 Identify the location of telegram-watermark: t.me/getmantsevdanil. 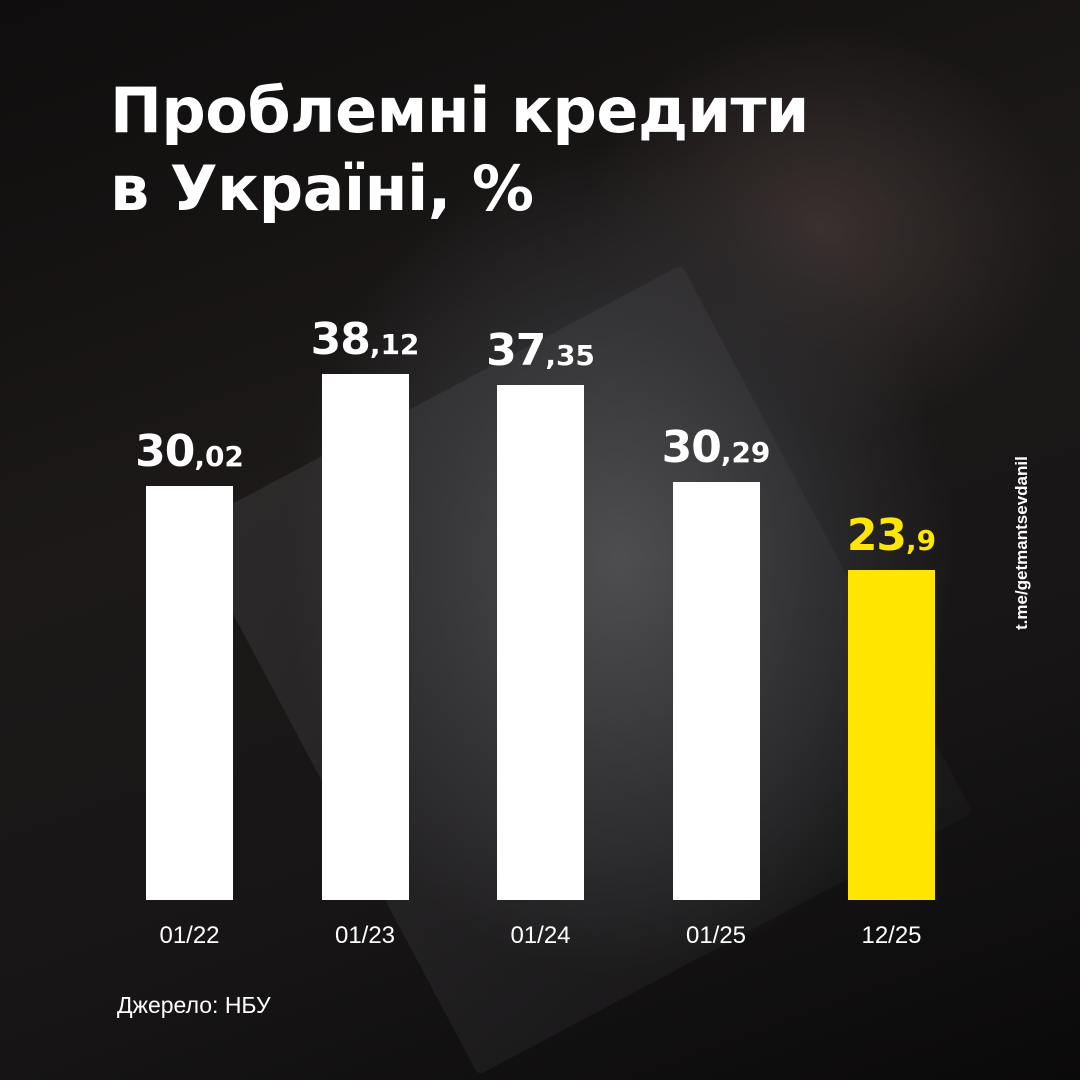
(1021, 543).